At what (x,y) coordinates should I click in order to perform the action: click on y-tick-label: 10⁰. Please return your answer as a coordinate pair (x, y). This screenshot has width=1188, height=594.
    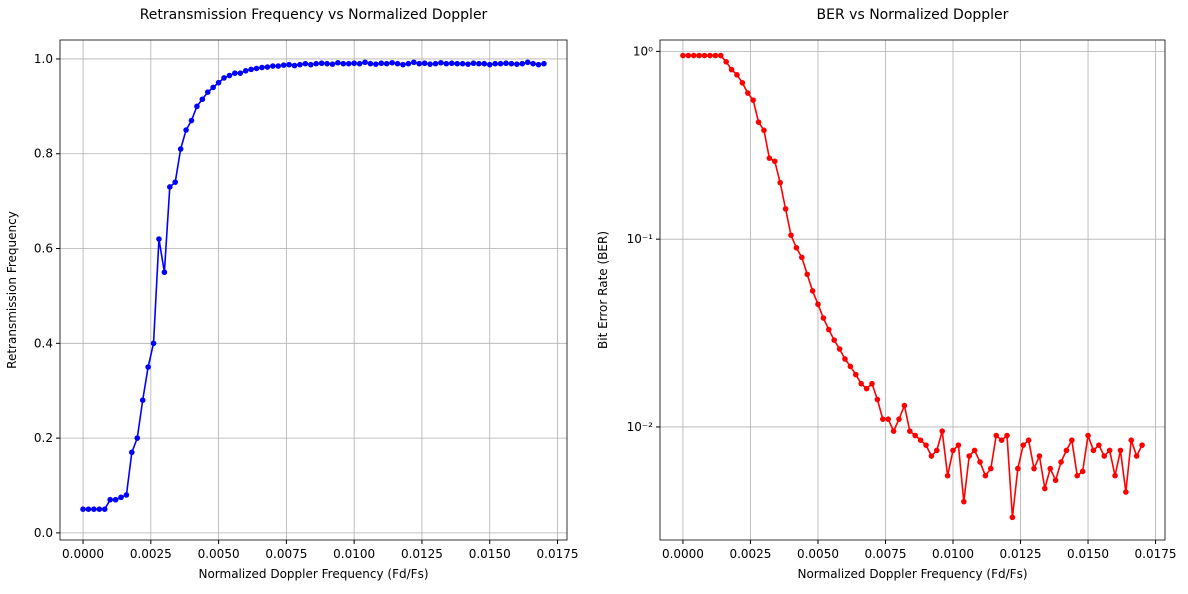
    Looking at the image, I should click on (643, 51).